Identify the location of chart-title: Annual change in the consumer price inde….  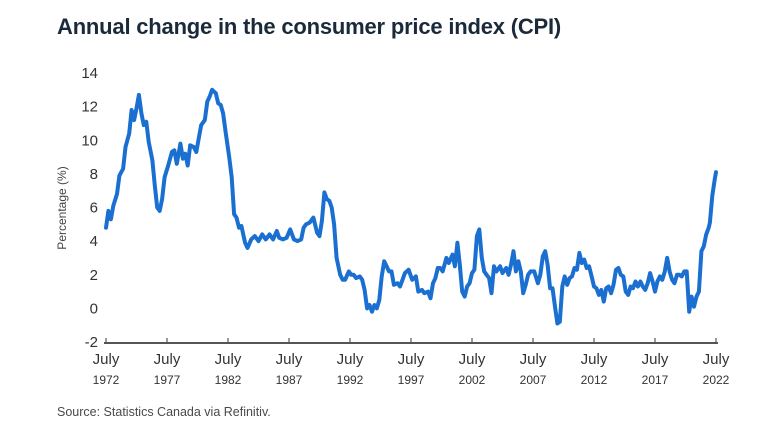
(309, 26).